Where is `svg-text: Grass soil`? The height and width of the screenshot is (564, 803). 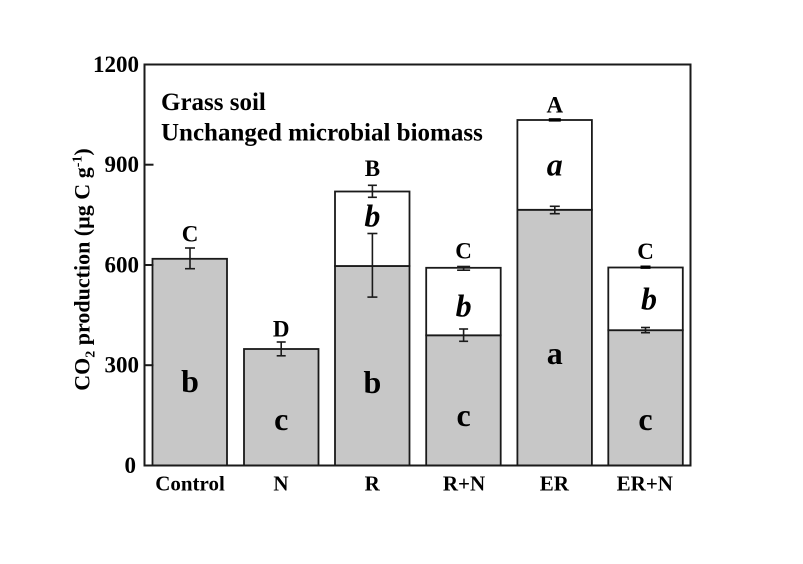
svg-text: Grass soil is located at coordinates (213, 102).